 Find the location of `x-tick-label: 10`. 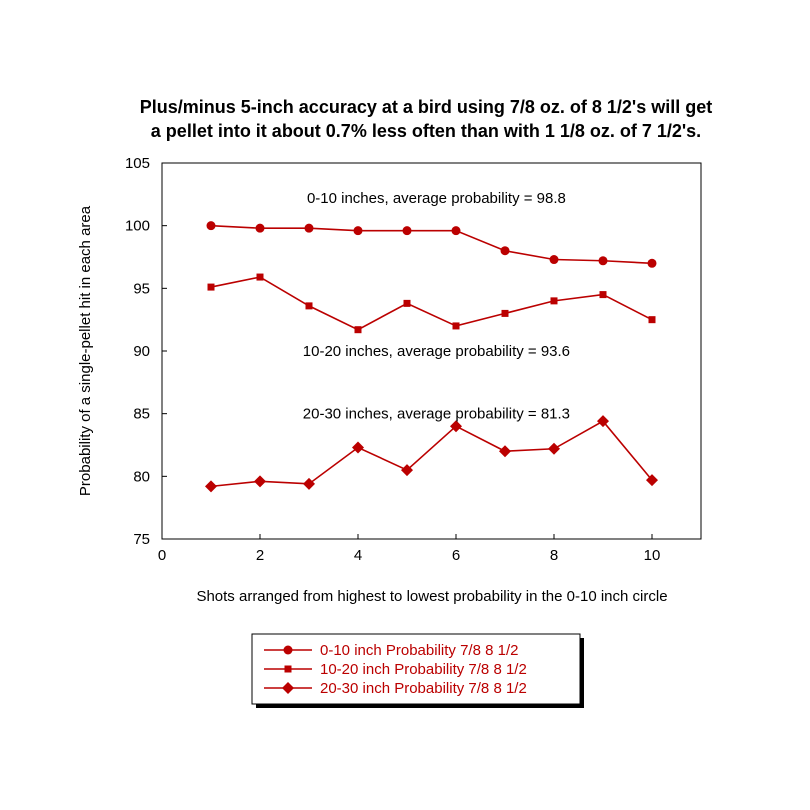

x-tick-label: 10 is located at coordinates (652, 555).